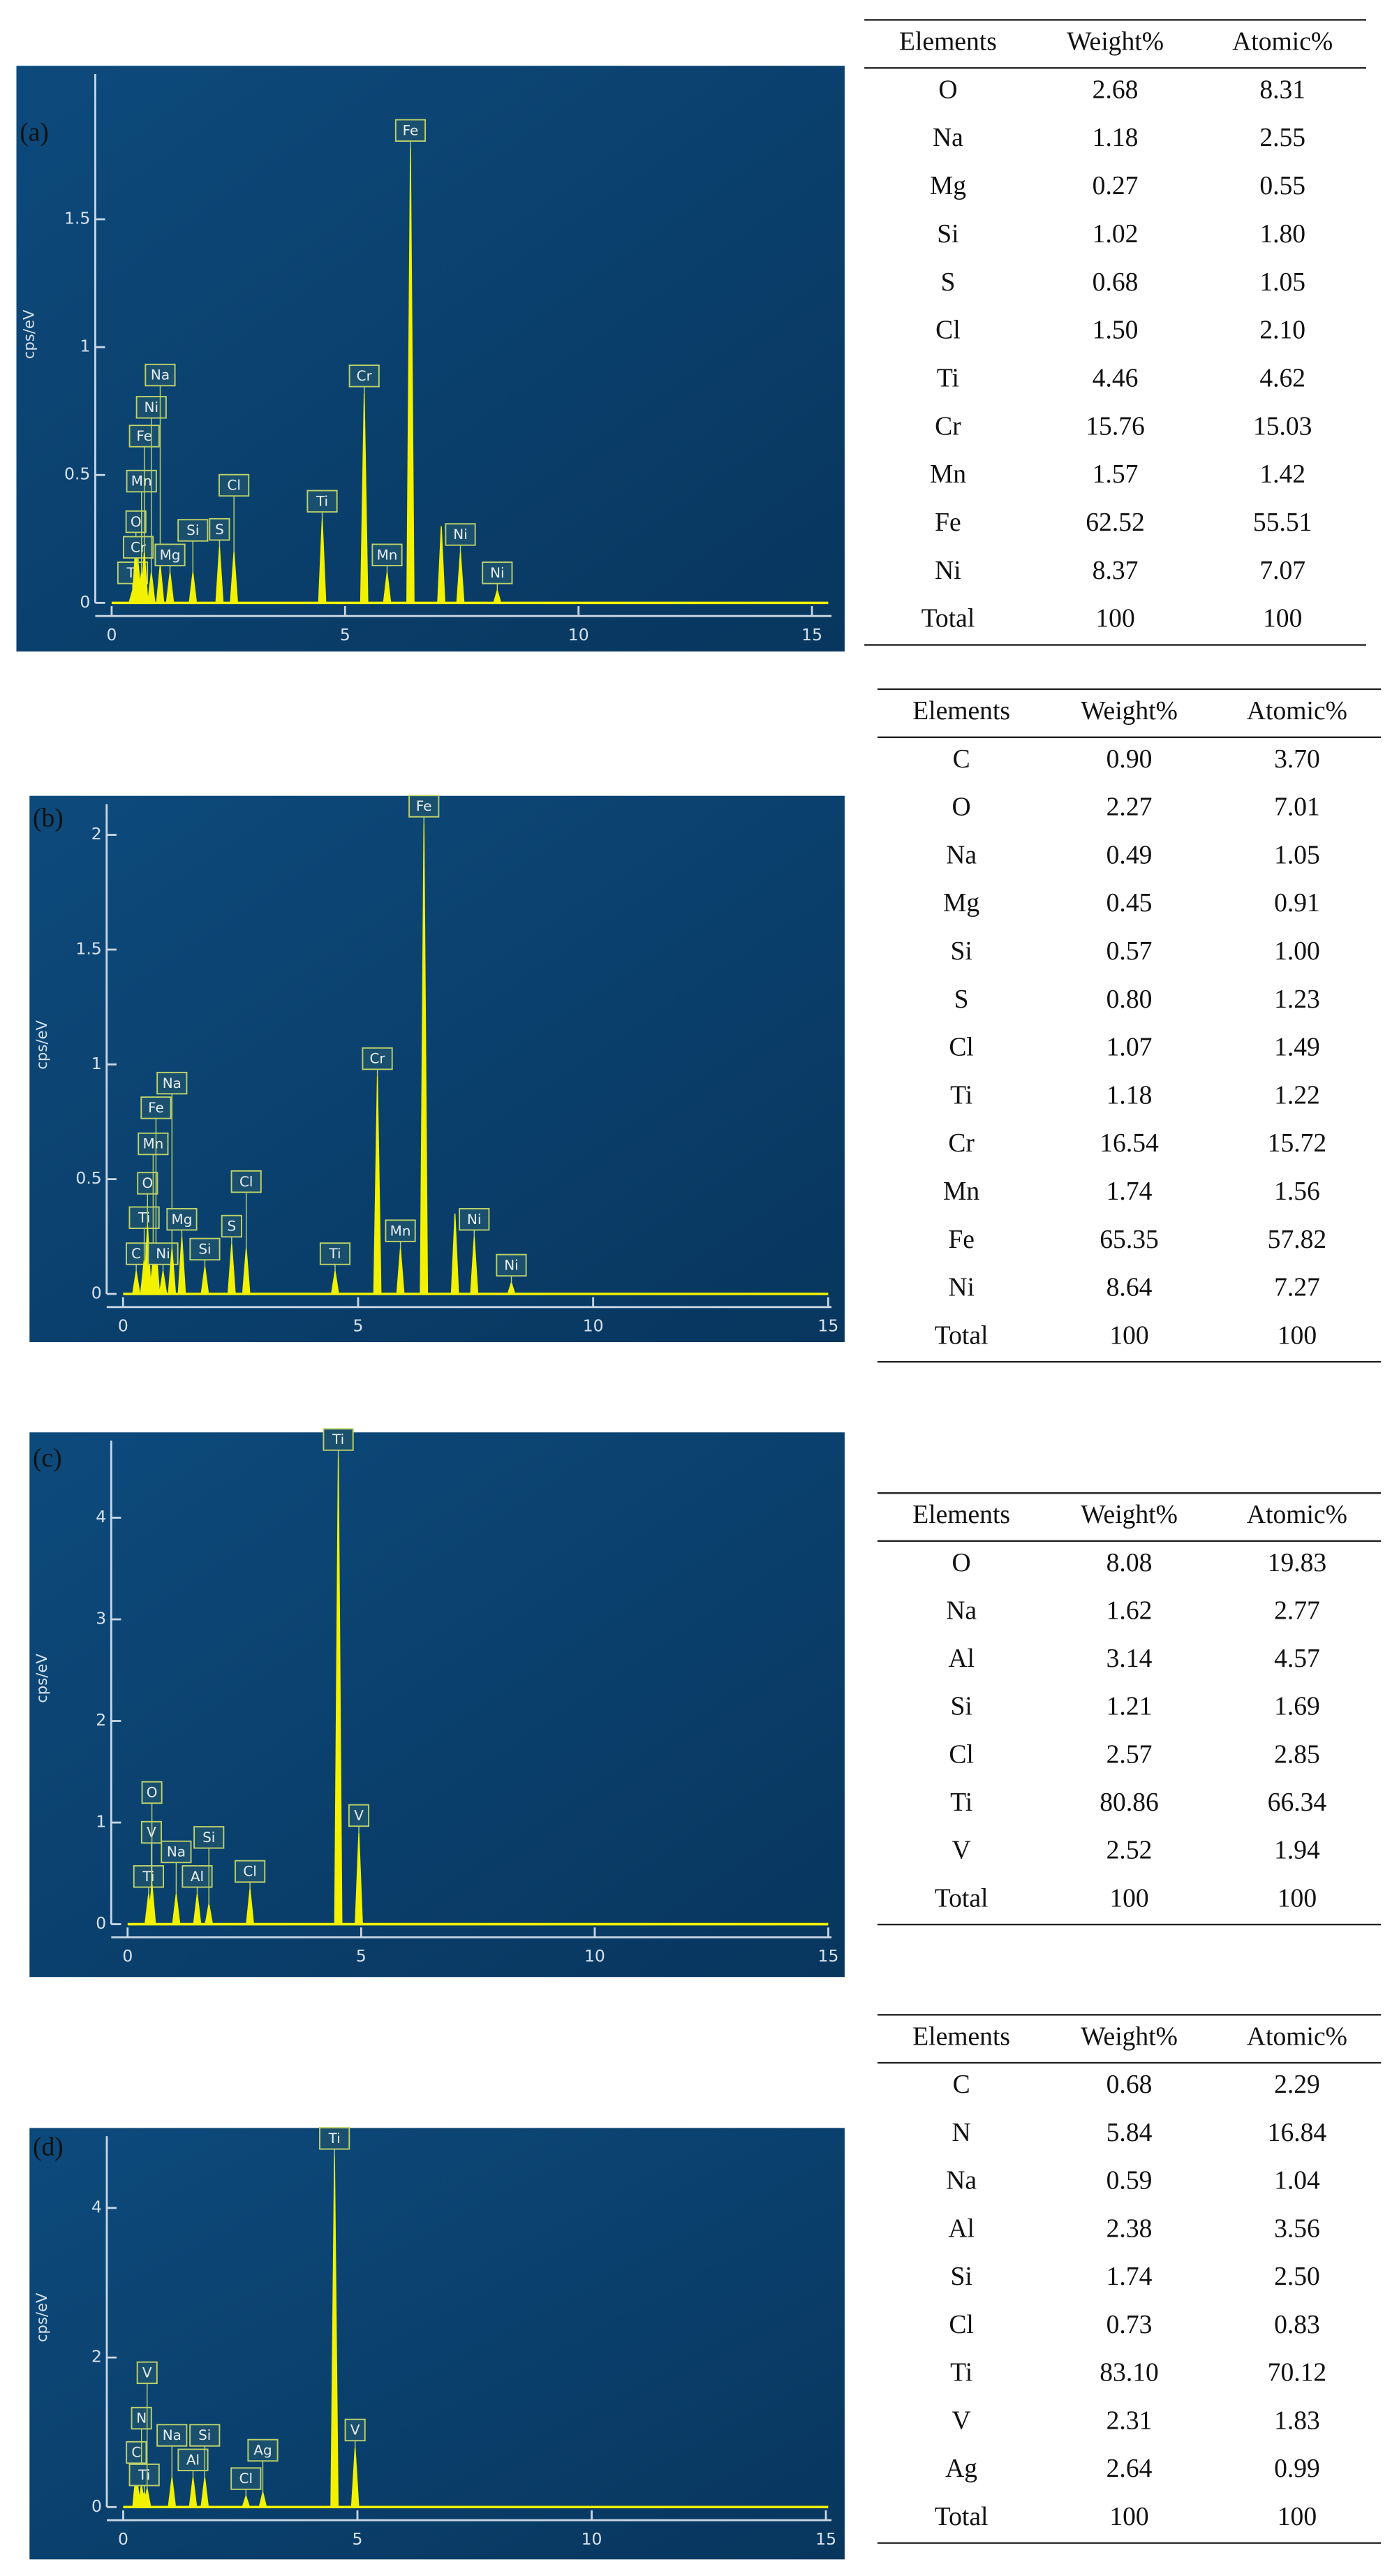 Image resolution: width=1399 pixels, height=2576 pixels. Describe the element at coordinates (961, 2133) in the screenshot. I see `table-cell: N` at that location.